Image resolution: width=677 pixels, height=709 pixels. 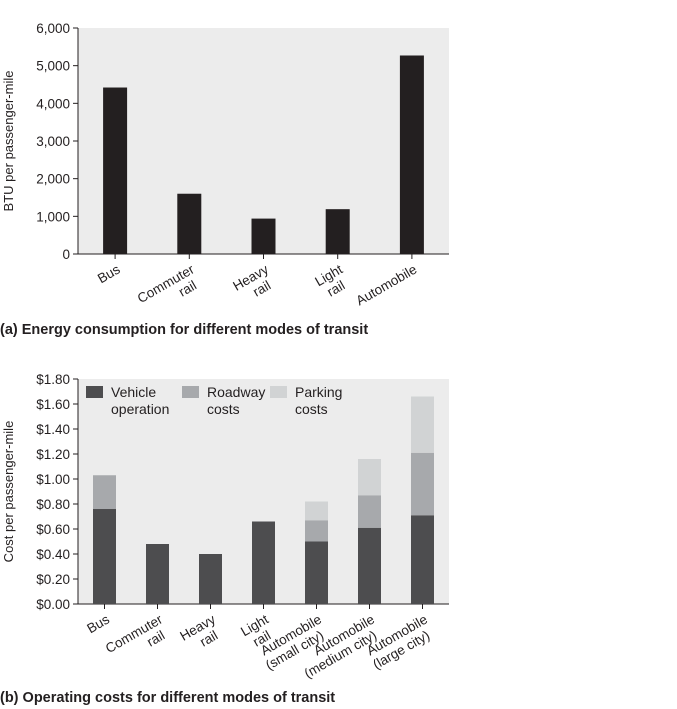 What do you see at coordinates (53, 179) in the screenshot?
I see `chart-a-y-tick-label: 2,000` at bounding box center [53, 179].